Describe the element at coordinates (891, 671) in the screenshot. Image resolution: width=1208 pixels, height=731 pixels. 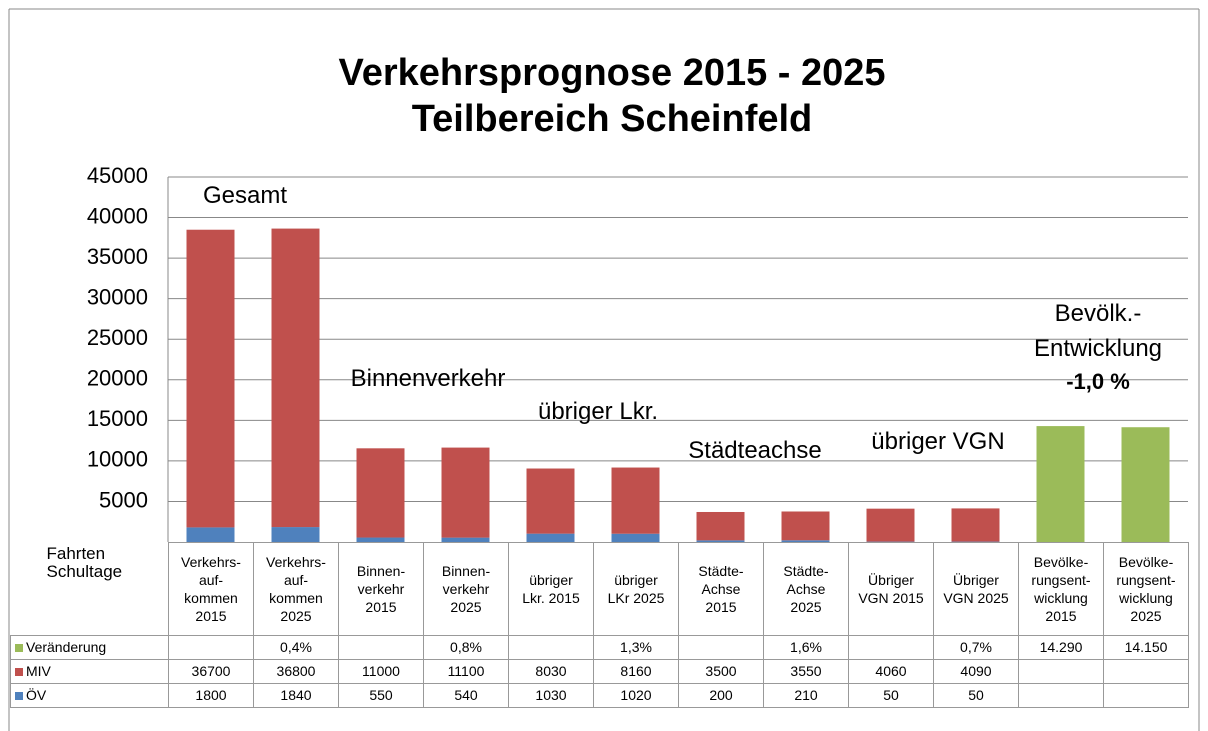
I see `table-cell: 4060` at that location.